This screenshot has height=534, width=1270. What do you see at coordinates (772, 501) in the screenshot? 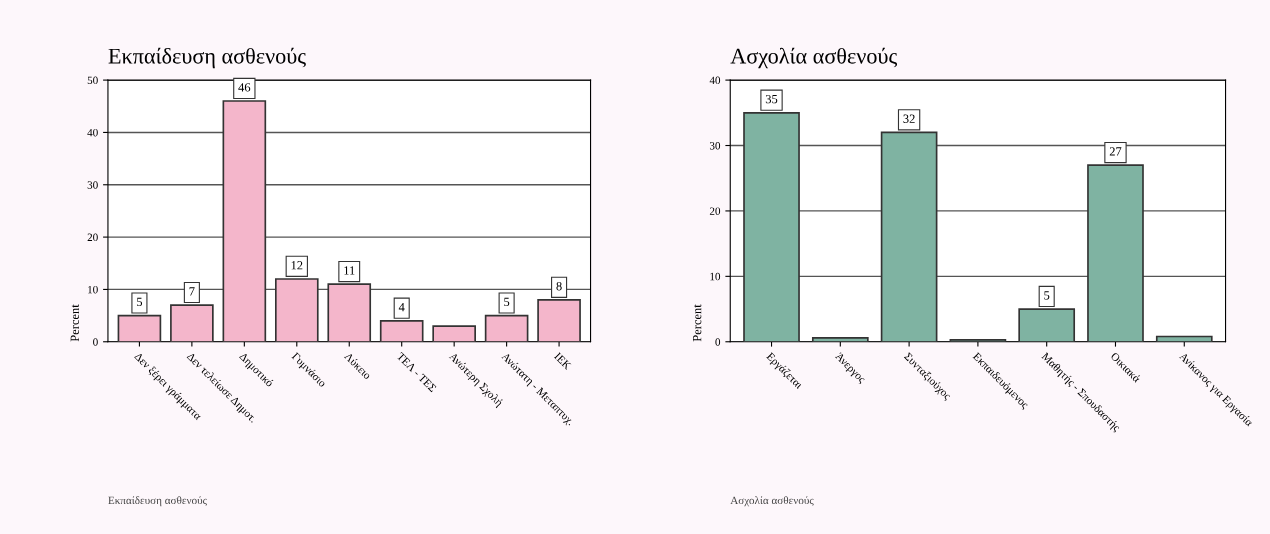
I see `text: Ασχολία ασθενούς` at bounding box center [772, 501].